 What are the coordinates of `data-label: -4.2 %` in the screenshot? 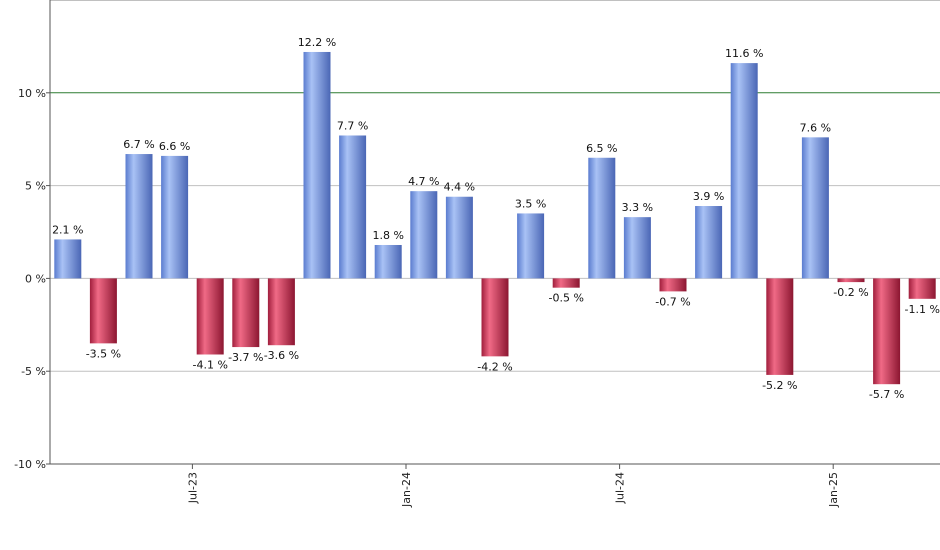 It's located at (494, 366).